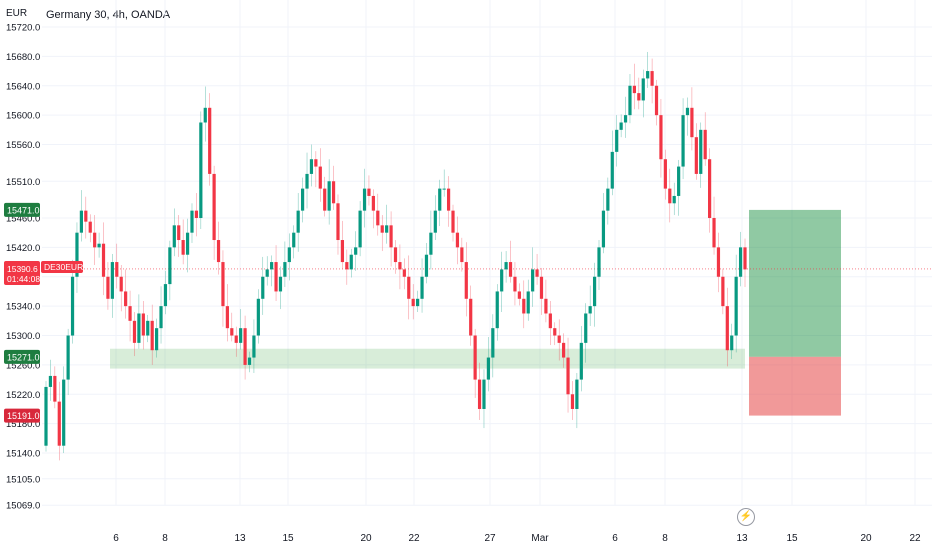 The height and width of the screenshot is (550, 932). What do you see at coordinates (22, 356) in the screenshot?
I see `entry-price-badge` at bounding box center [22, 356].